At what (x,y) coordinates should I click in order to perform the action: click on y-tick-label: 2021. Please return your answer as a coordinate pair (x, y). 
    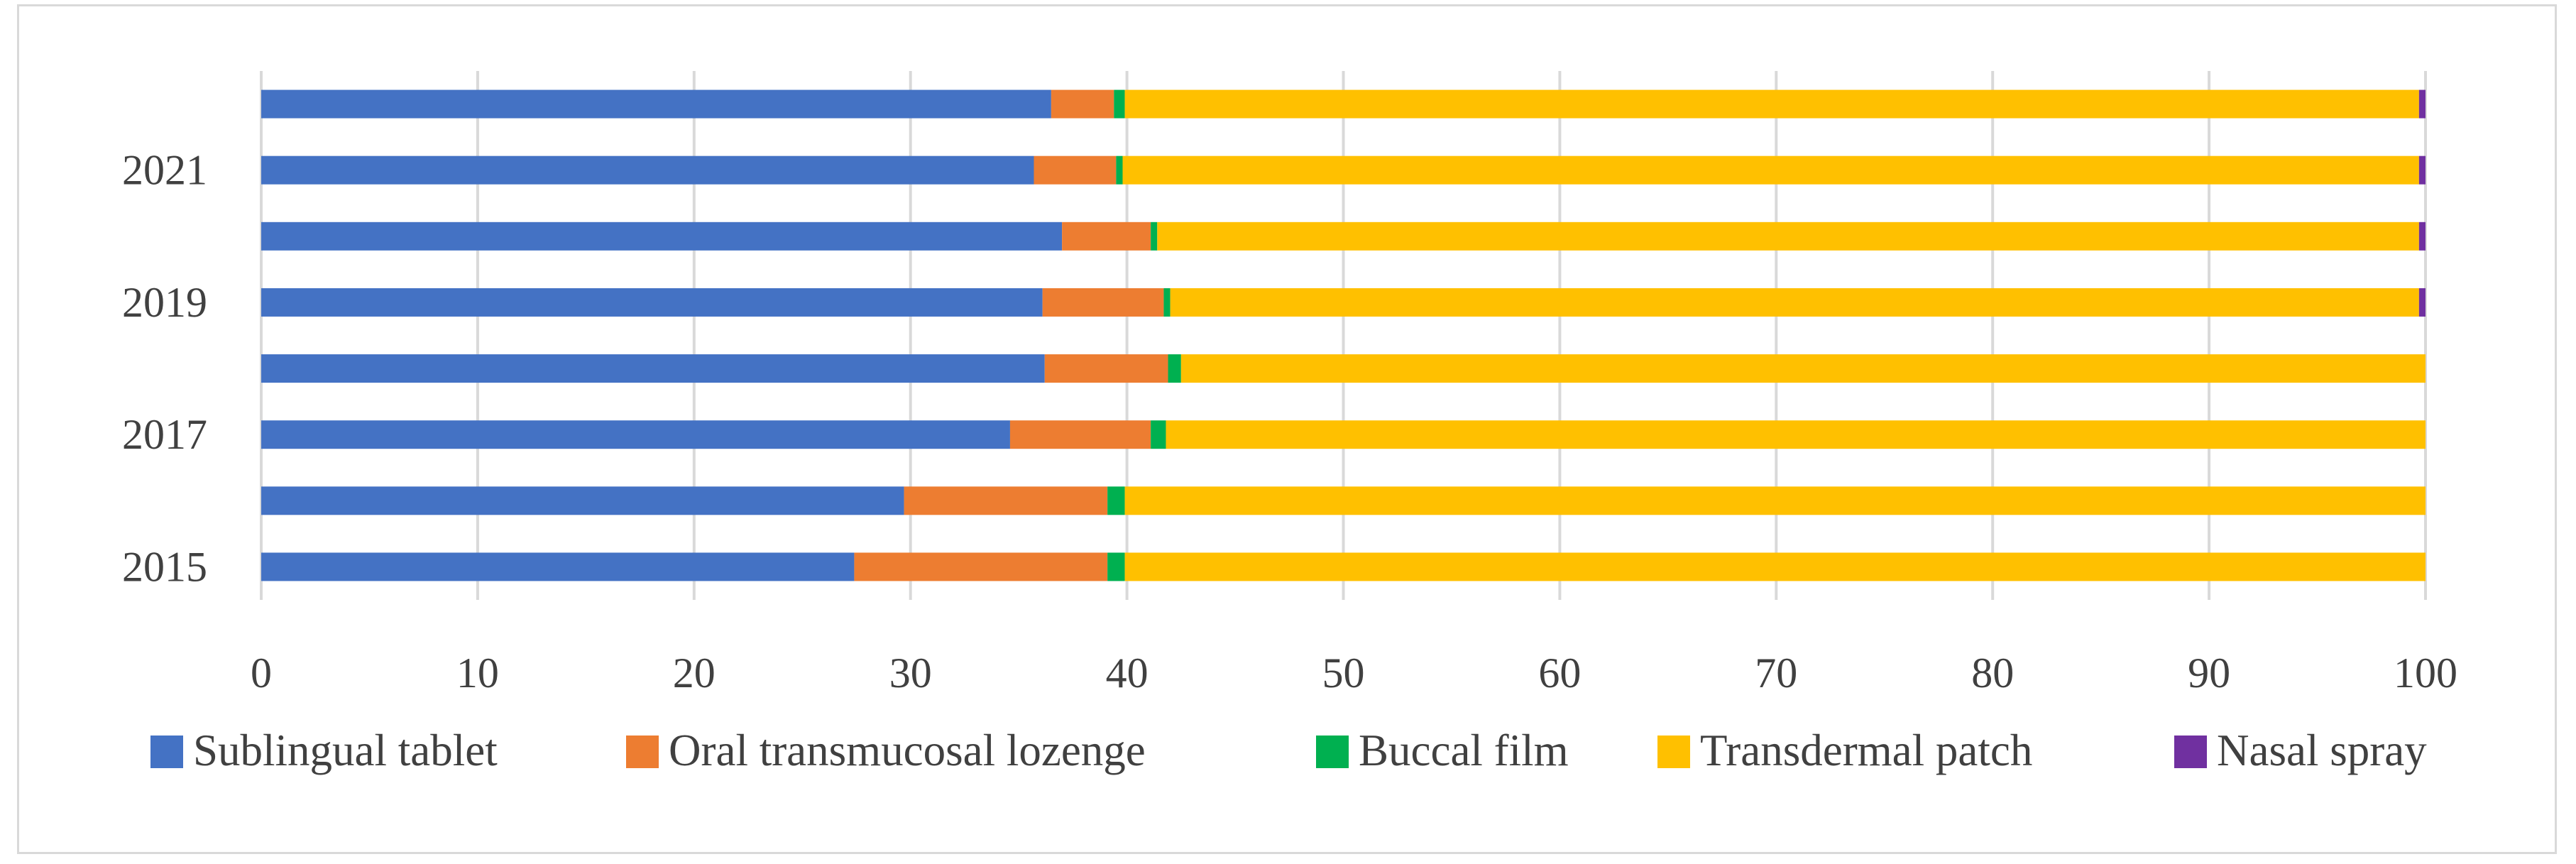
    Looking at the image, I should click on (164, 170).